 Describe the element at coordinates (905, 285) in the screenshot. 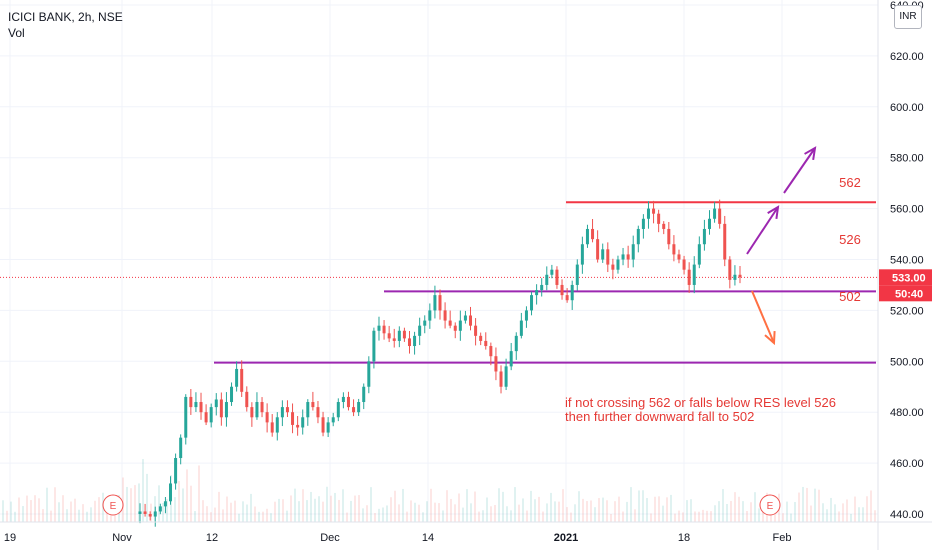

I see `price-labels: 533.00 50:40` at that location.